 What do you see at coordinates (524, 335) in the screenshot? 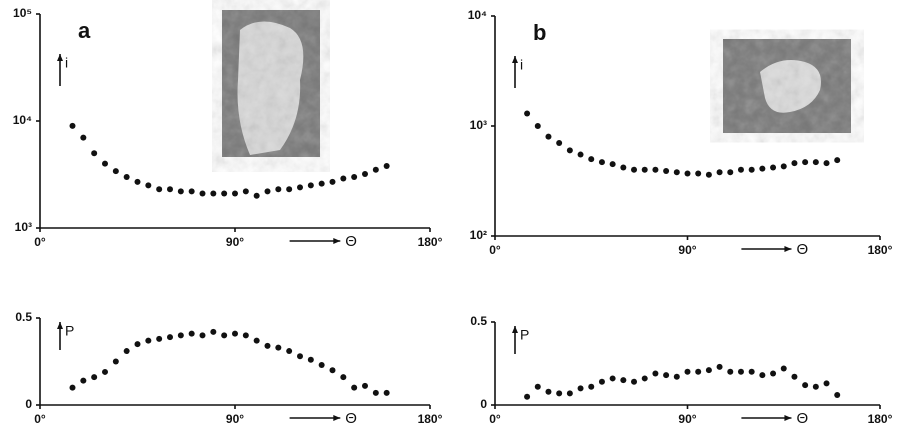
I see `y-axis-label: P` at bounding box center [524, 335].